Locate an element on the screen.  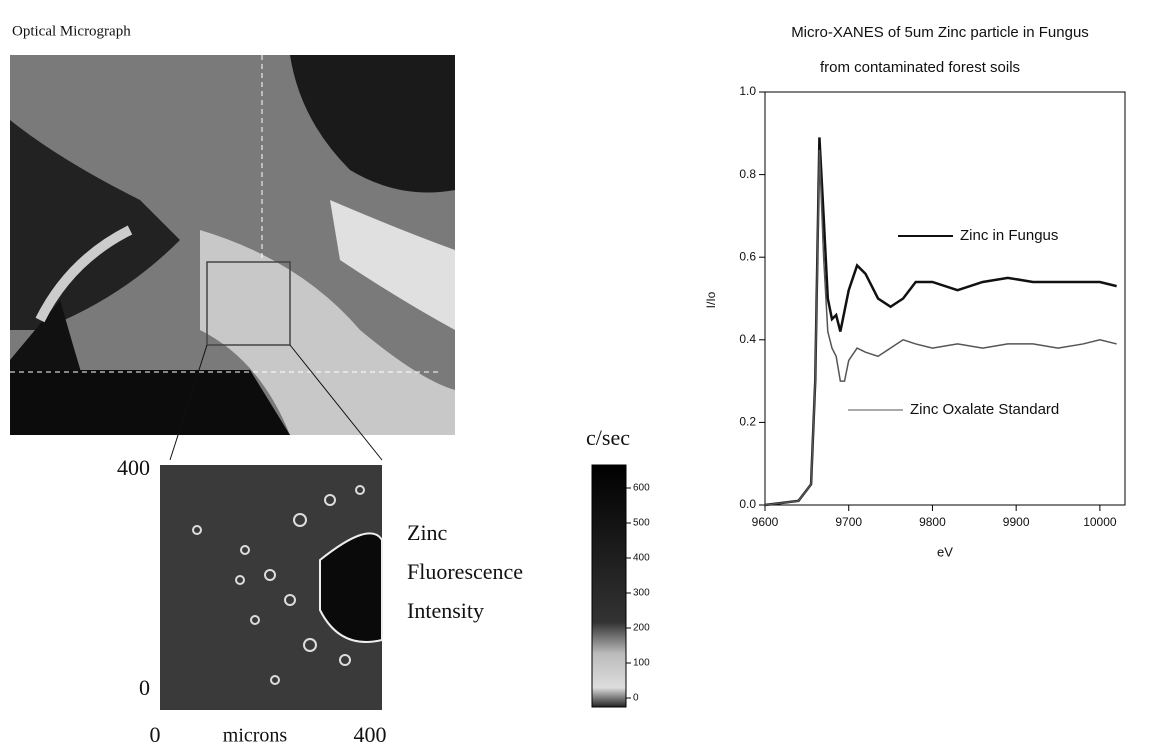
map-y-tick-label: 400 is located at coordinates (133, 467).